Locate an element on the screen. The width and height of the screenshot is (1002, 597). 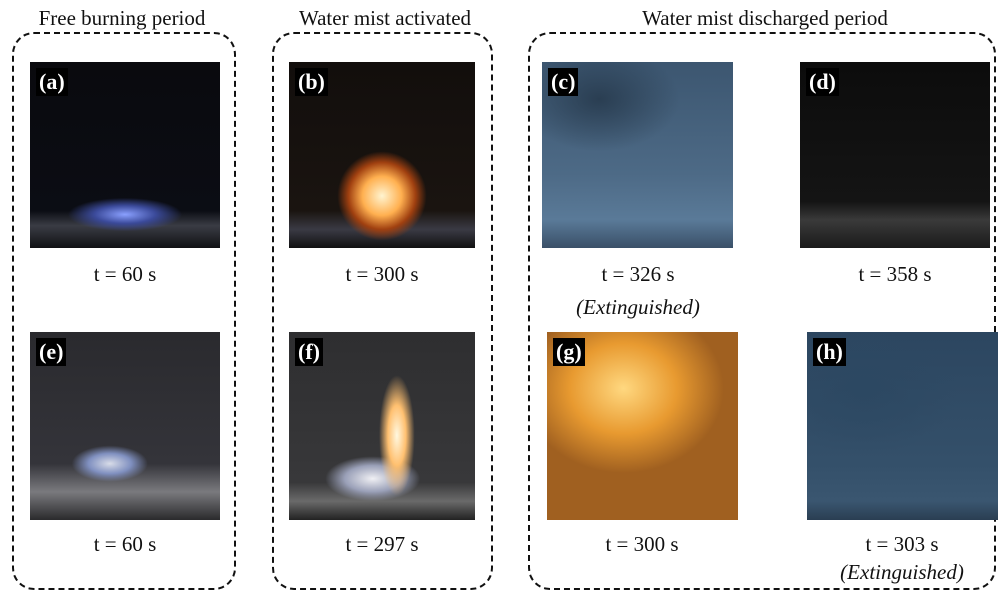
photo: (d) is located at coordinates (895, 155).